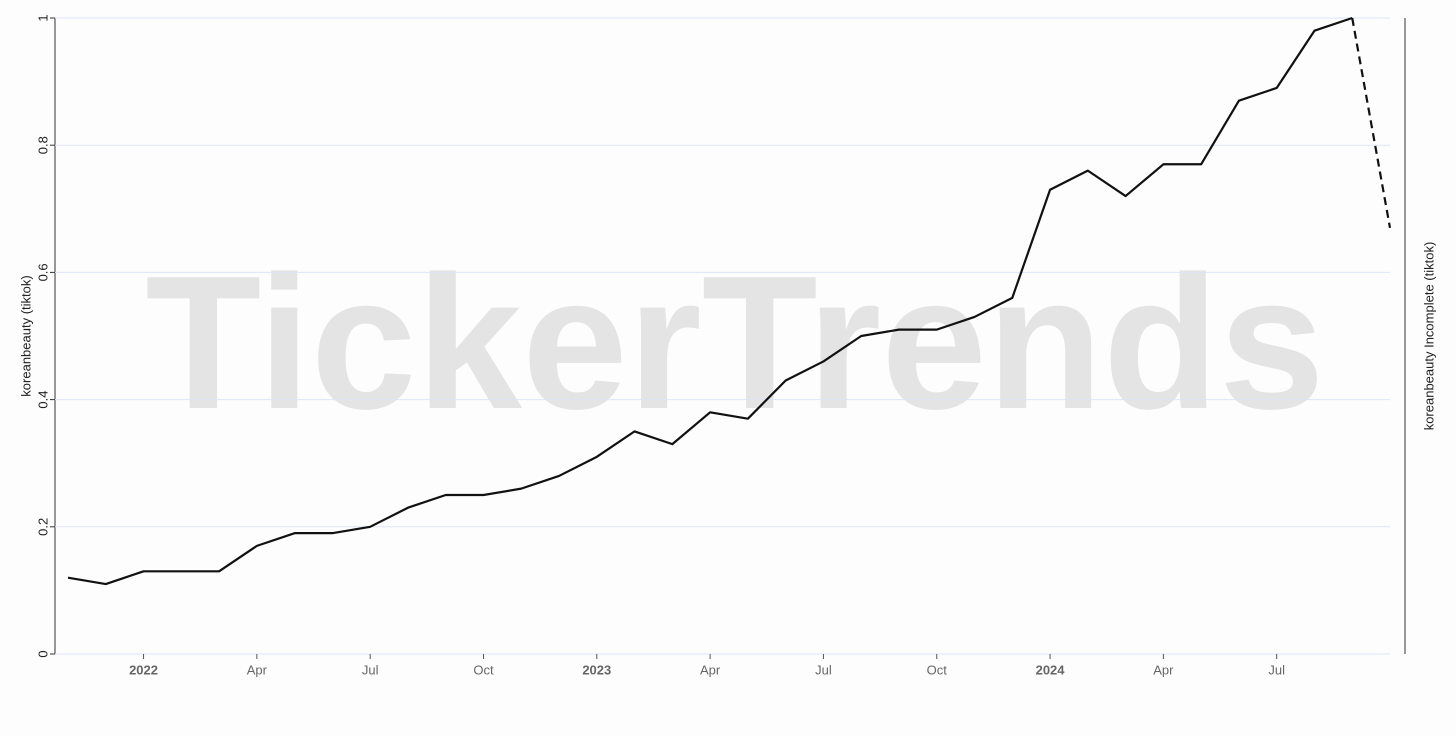  I want to click on dashed-line, so click(1371, 123).